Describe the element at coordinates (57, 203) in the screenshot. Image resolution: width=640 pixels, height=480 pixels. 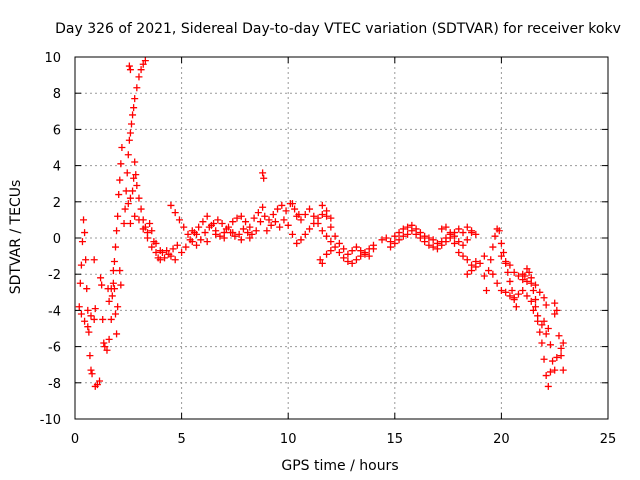
I see `y-tick-label: 2` at that location.